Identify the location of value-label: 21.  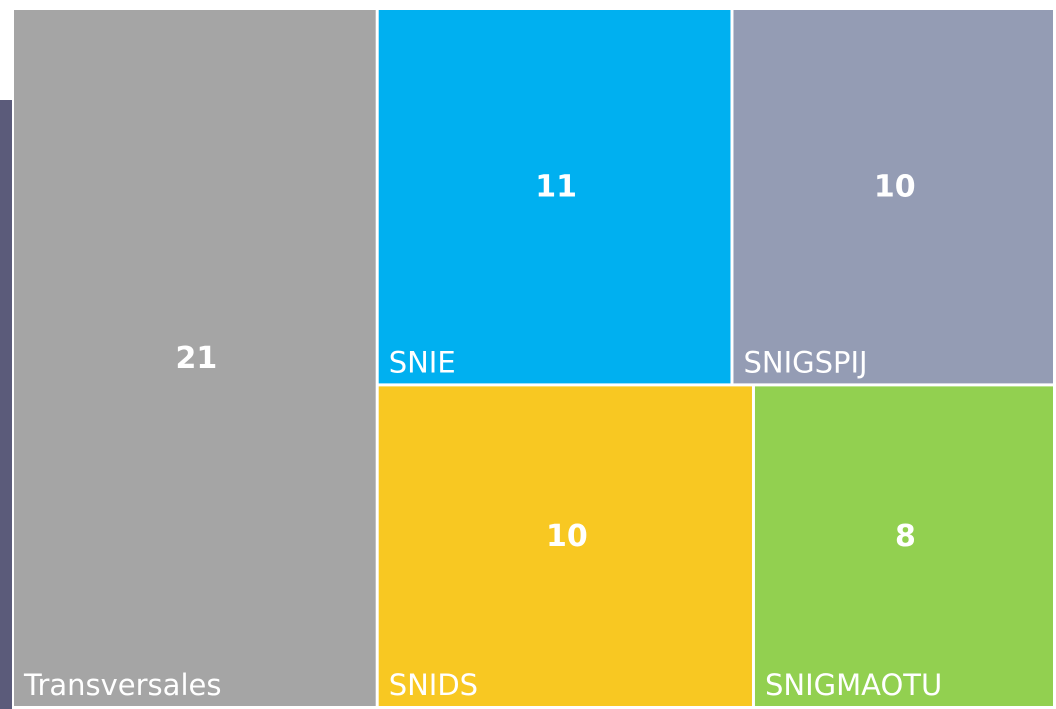
(196, 358).